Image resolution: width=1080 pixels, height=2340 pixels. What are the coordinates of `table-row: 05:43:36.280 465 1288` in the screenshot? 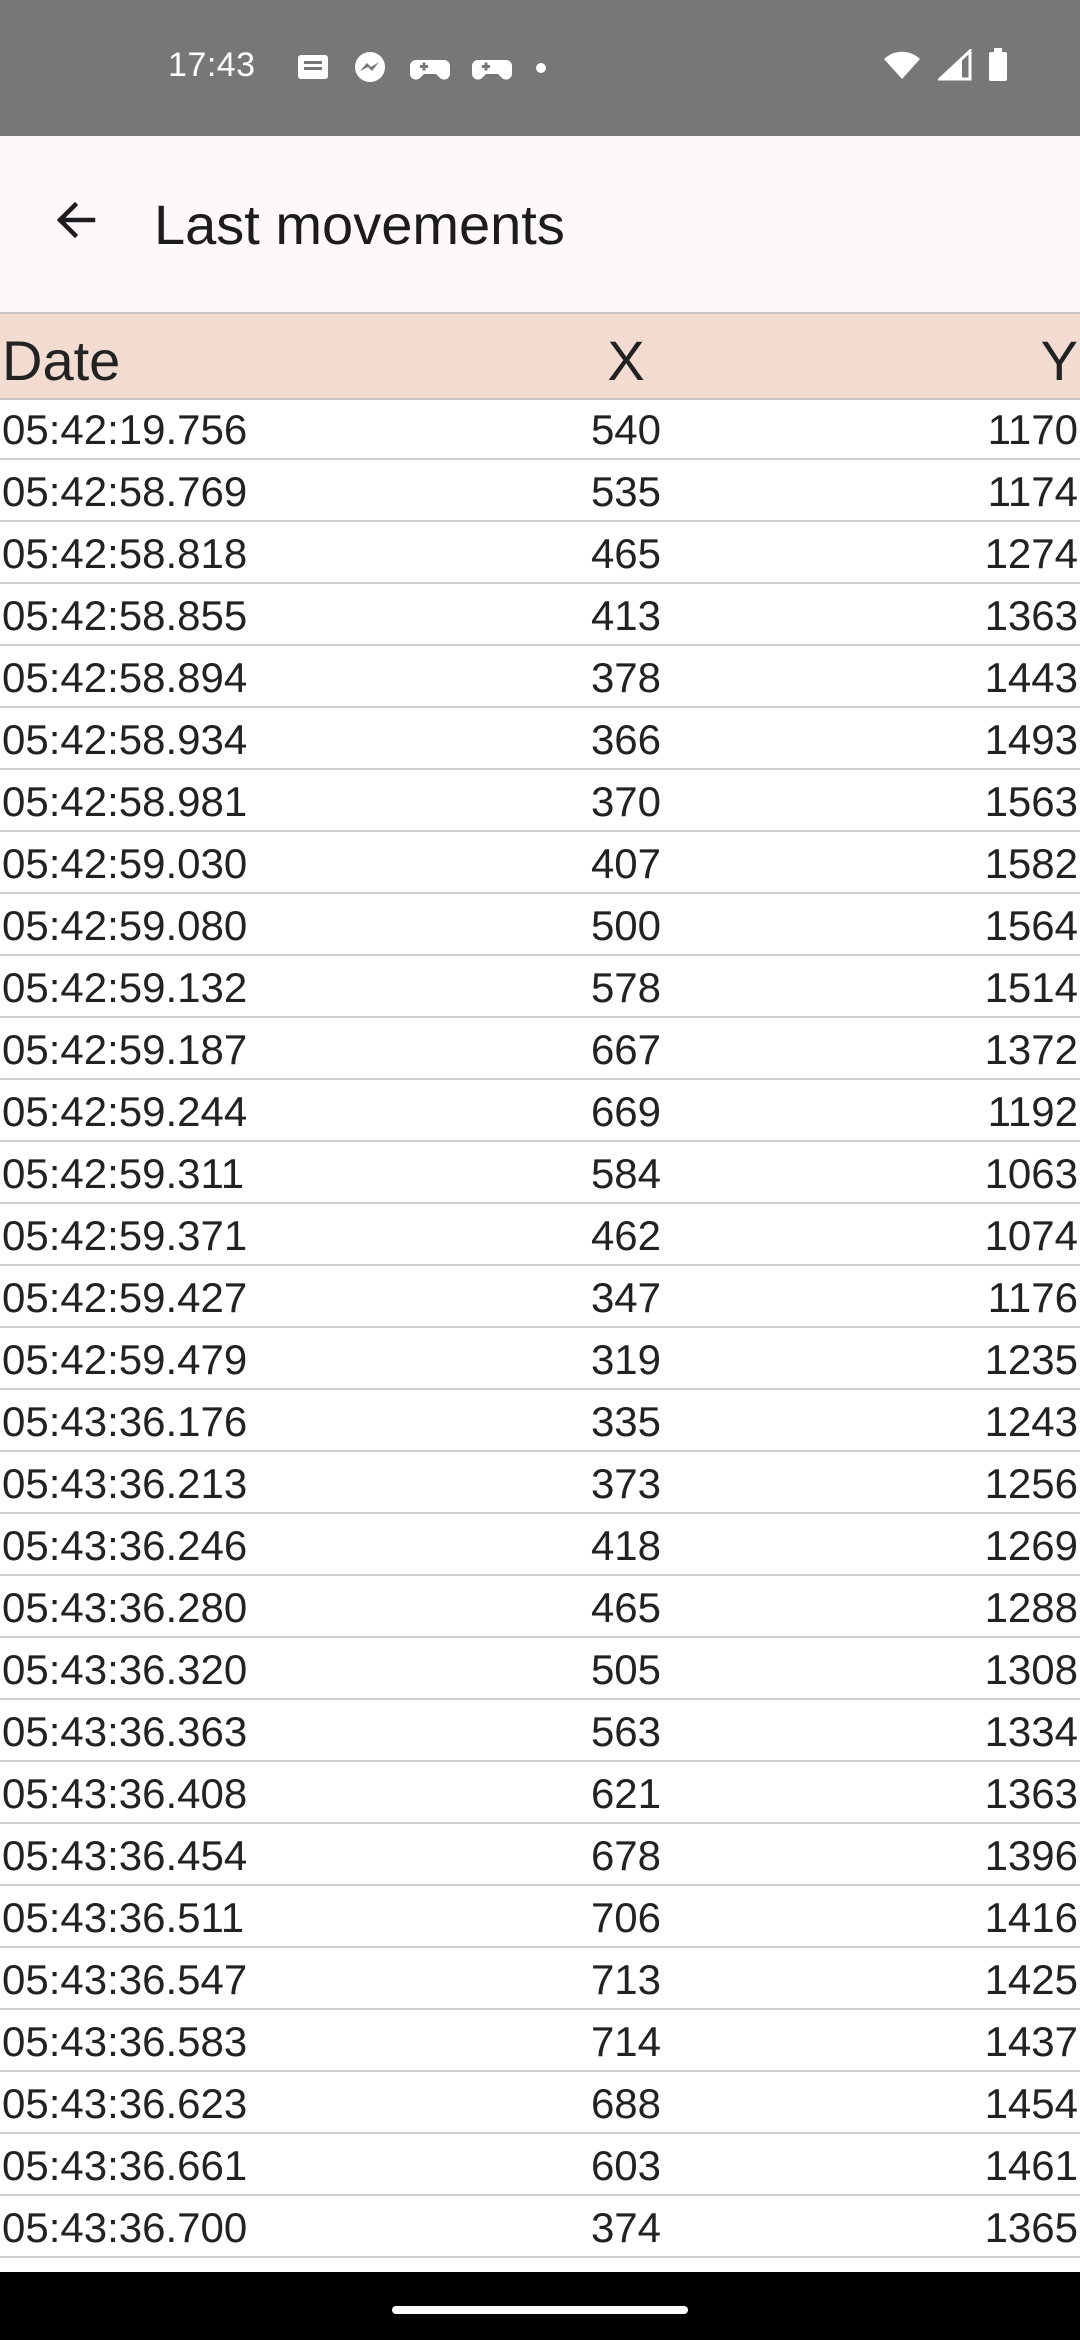 It's located at (540, 1607).